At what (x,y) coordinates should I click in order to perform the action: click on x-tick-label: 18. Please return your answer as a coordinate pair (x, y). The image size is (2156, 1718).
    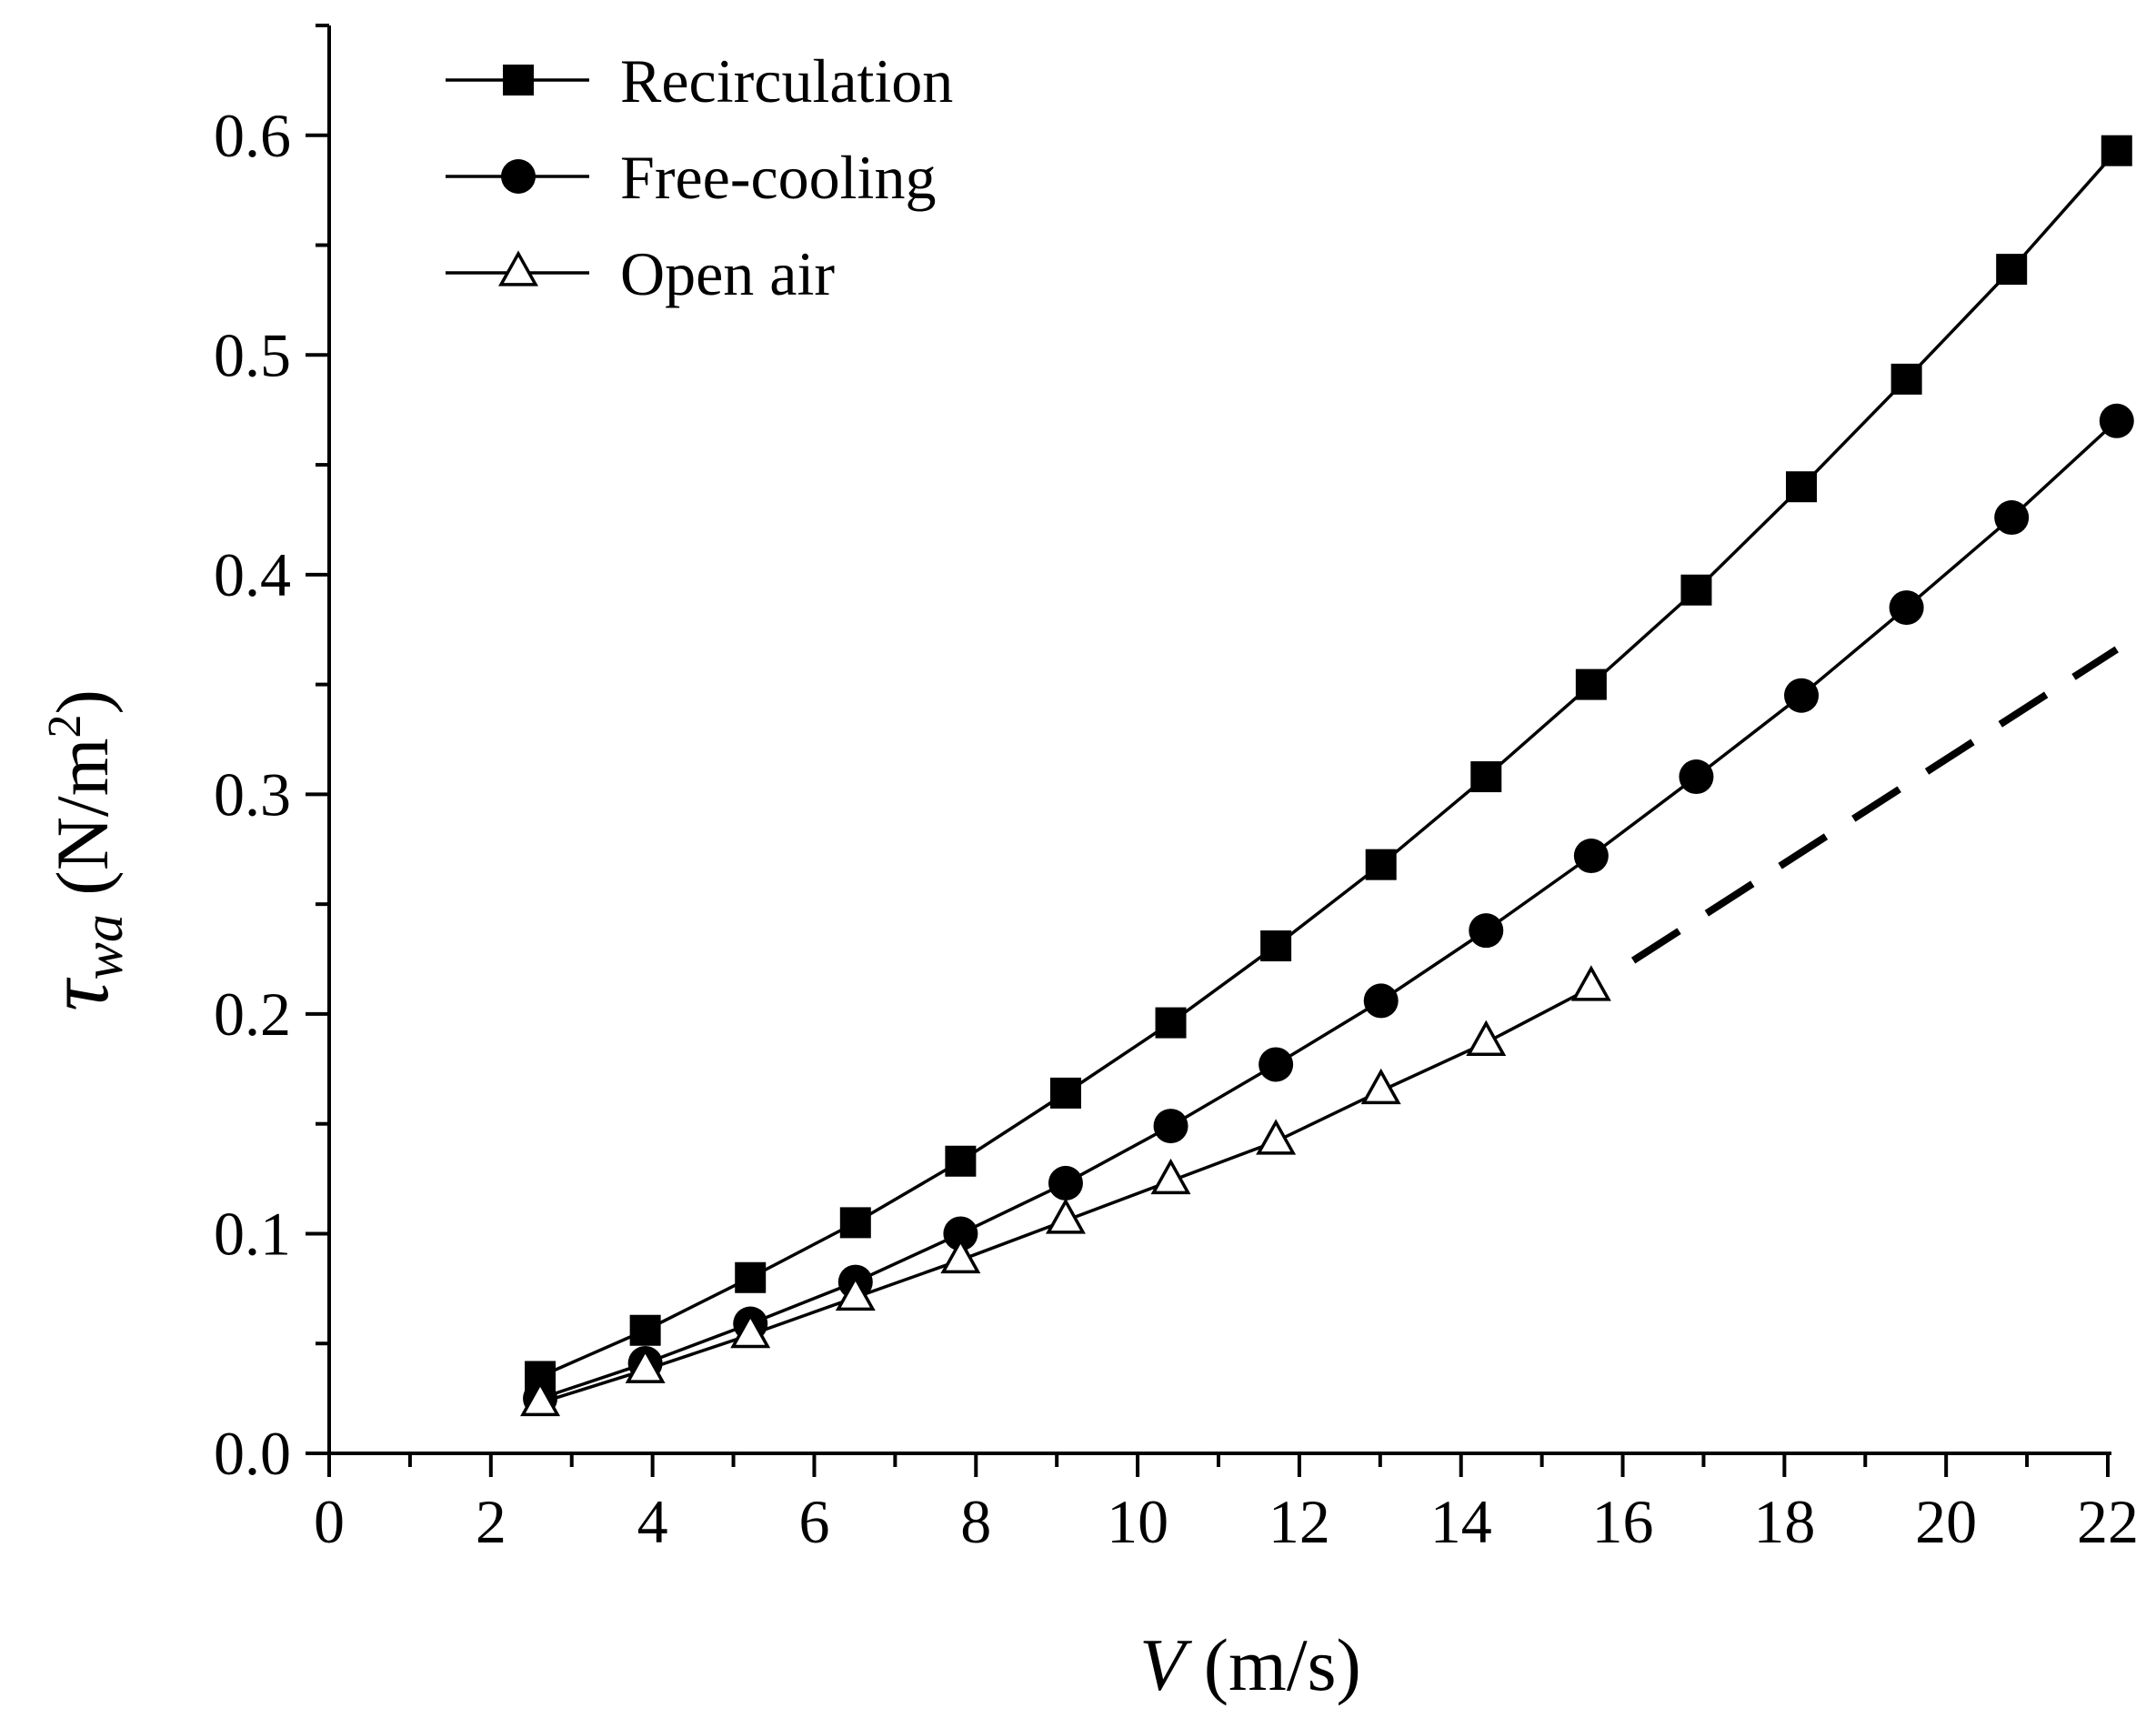
    Looking at the image, I should click on (1784, 1521).